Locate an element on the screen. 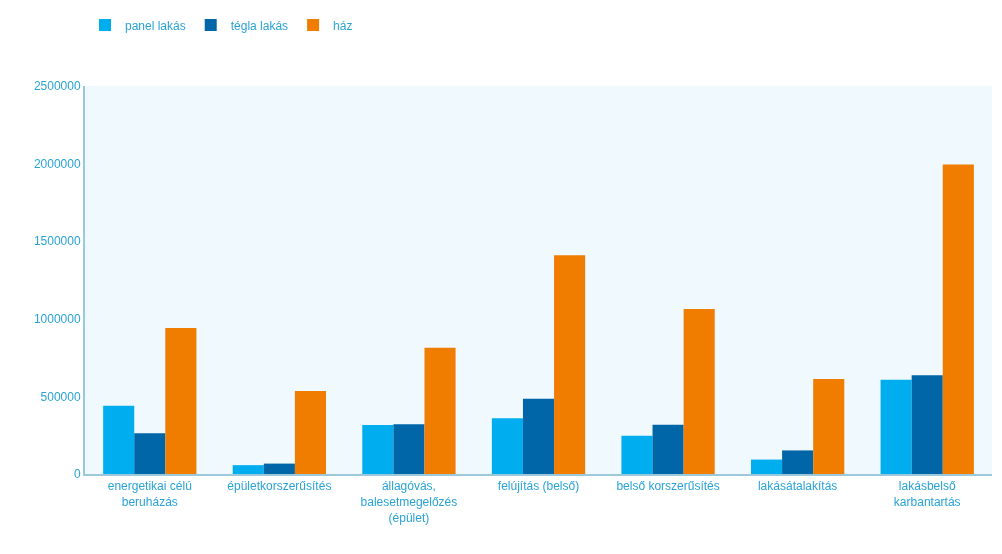  x-tick-label: belső korszerűsítés is located at coordinates (668, 486).